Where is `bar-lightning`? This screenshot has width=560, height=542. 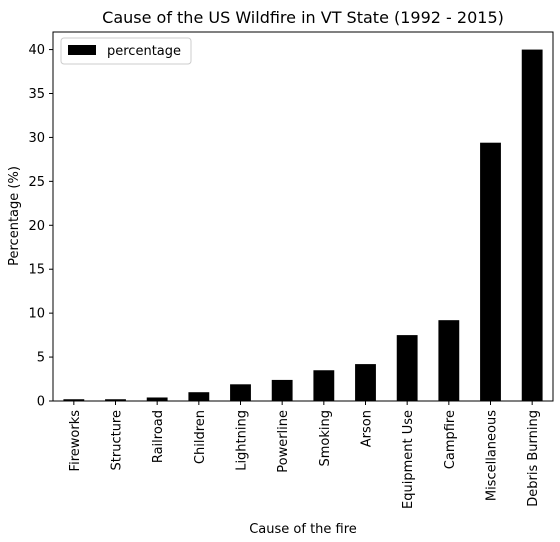 bar-lightning is located at coordinates (240, 392).